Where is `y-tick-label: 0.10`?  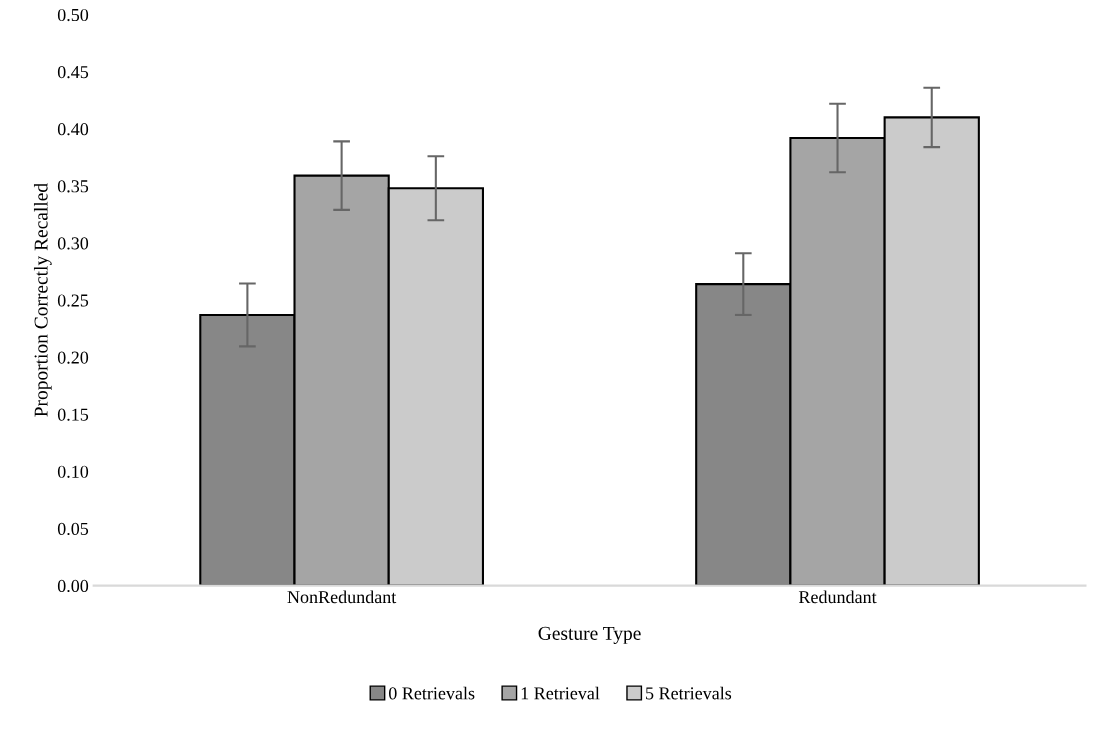
y-tick-label: 0.10 is located at coordinates (73, 471).